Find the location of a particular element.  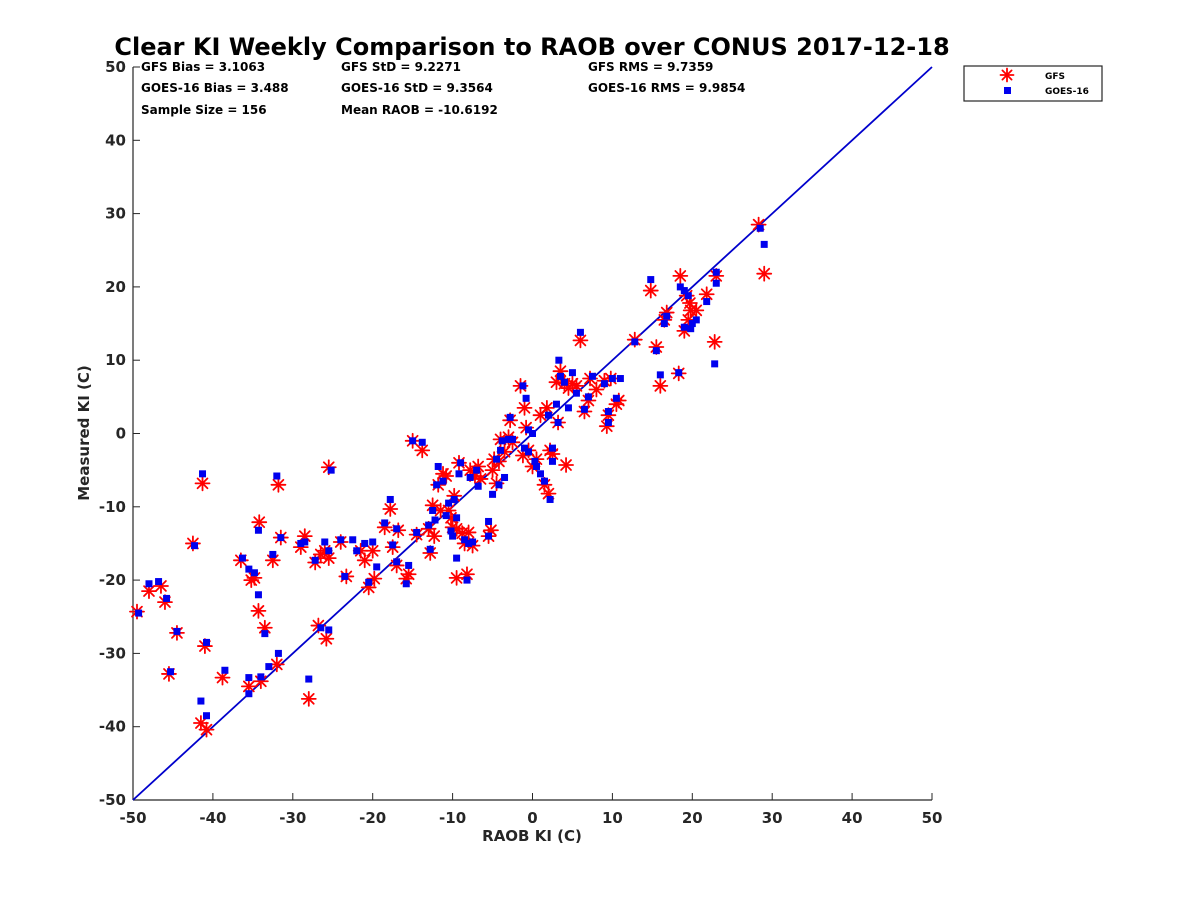

legend-goes16-marker is located at coordinates (1007, 90).